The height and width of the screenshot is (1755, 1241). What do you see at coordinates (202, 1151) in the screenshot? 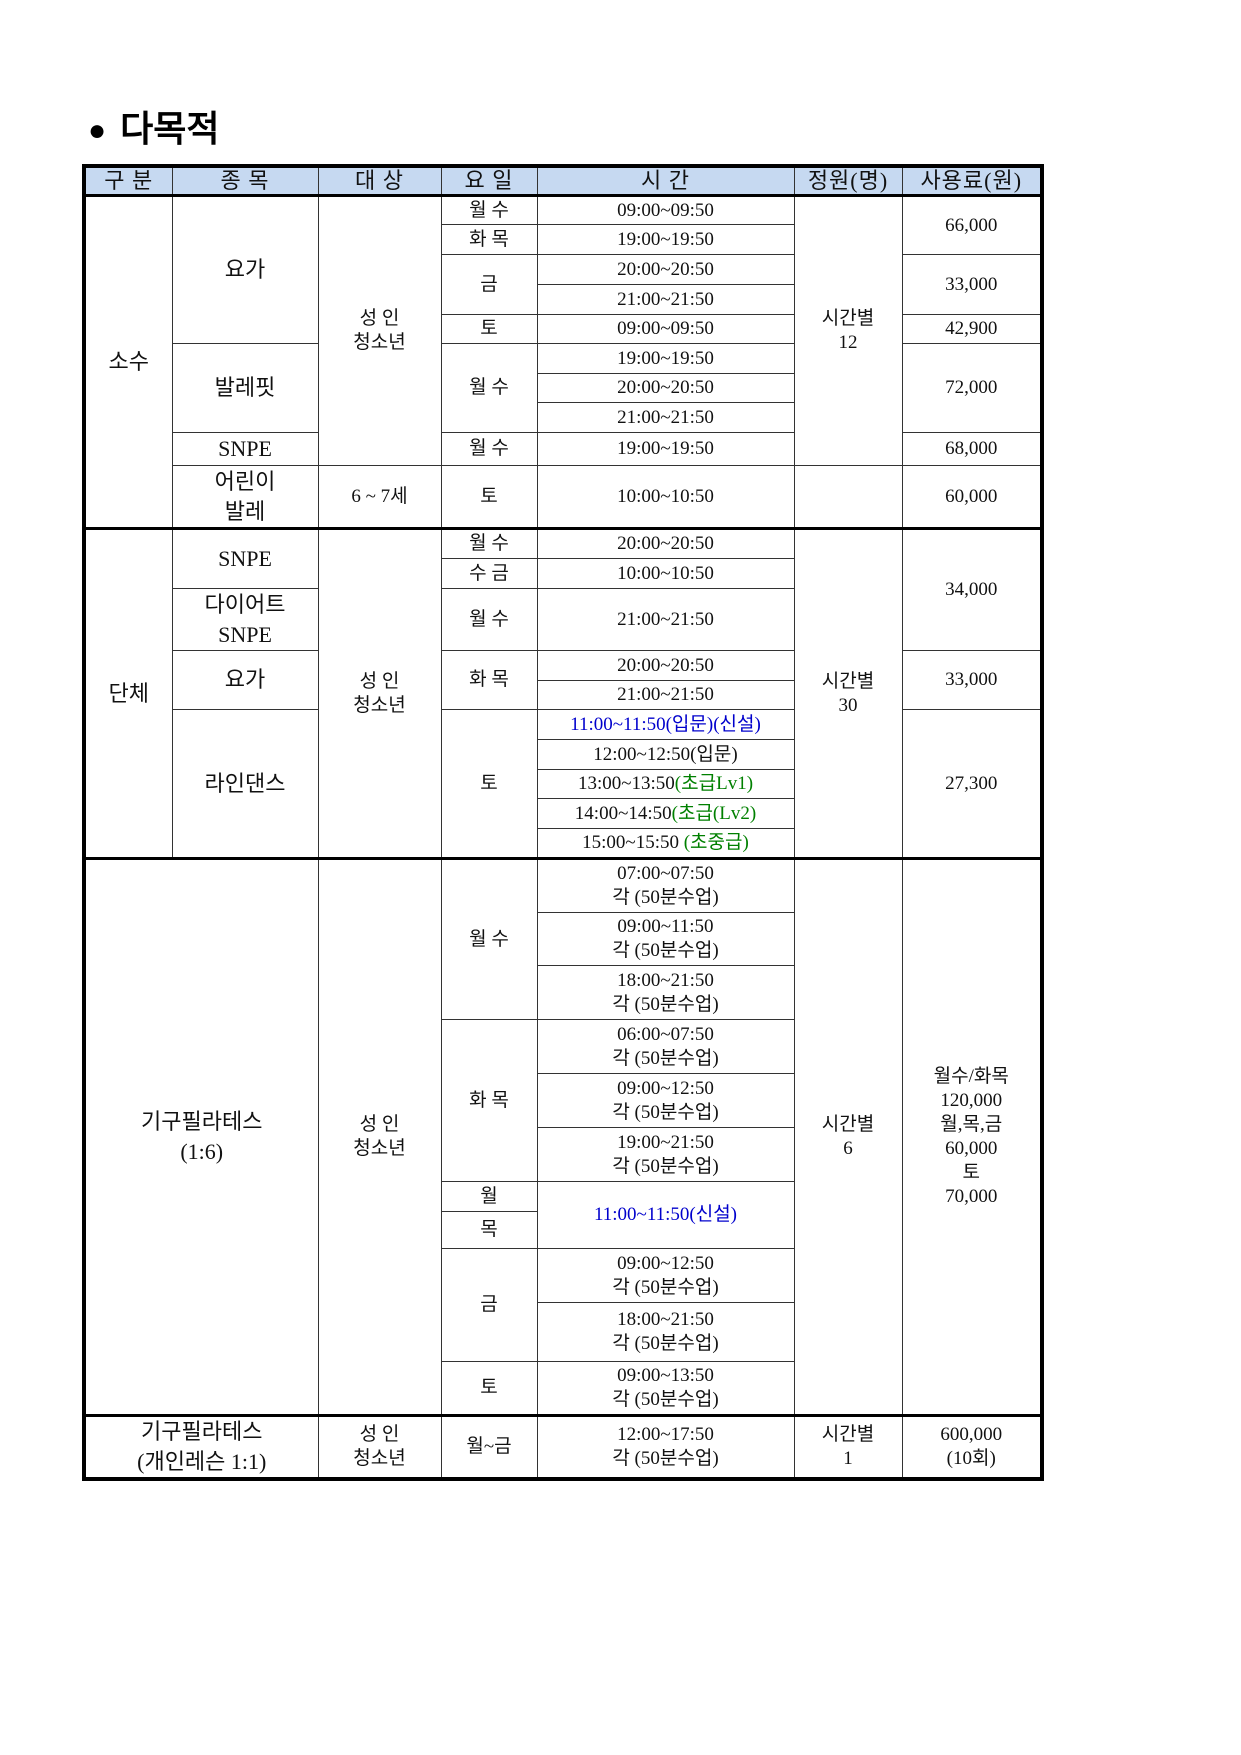
I see `cell-text: (1:6)` at bounding box center [202, 1151].